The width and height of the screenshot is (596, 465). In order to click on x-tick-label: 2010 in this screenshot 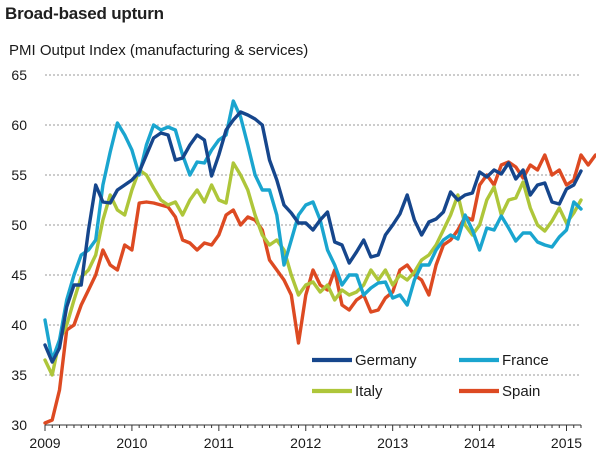, I will do `click(131, 443)`.